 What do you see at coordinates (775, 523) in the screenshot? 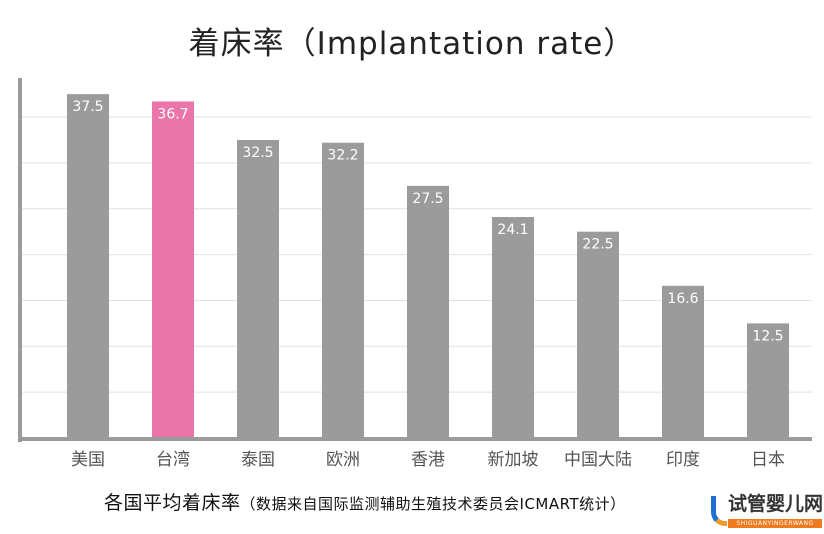
I see `logo-subtext: SHIGUANYINGERWANG` at bounding box center [775, 523].